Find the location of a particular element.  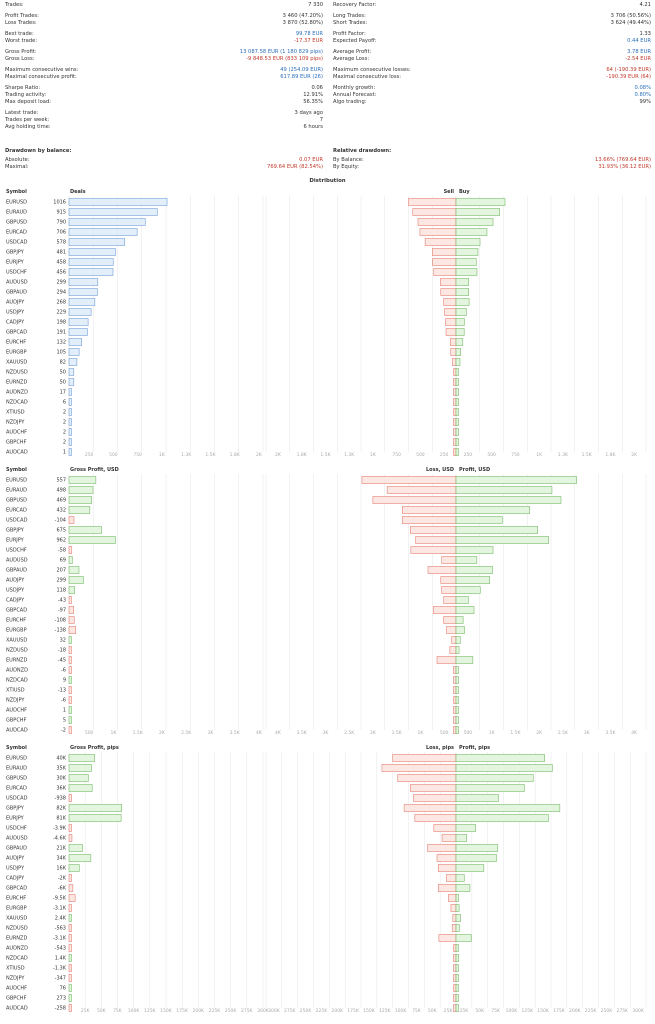

stat-row: Worst trade: -17.37 EUR is located at coordinates (164, 41).